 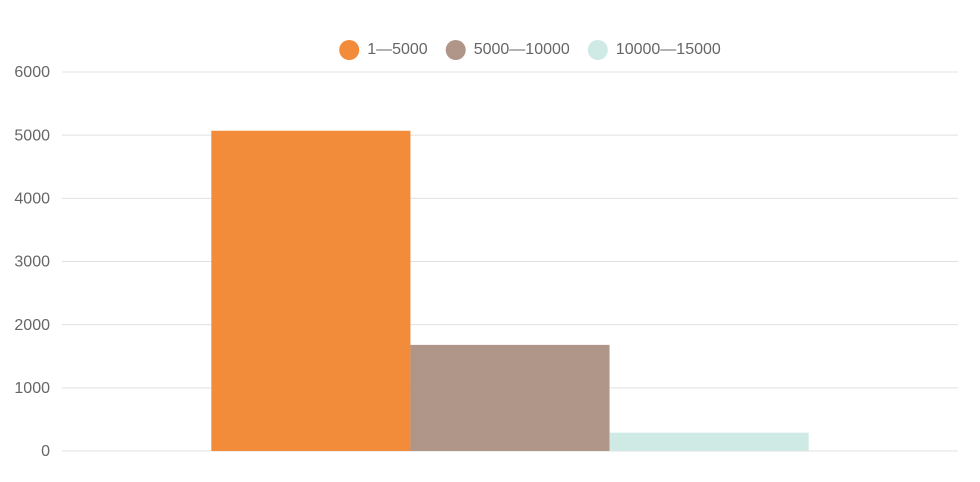 What do you see at coordinates (32, 325) in the screenshot?
I see `y-tick-label: 2000` at bounding box center [32, 325].